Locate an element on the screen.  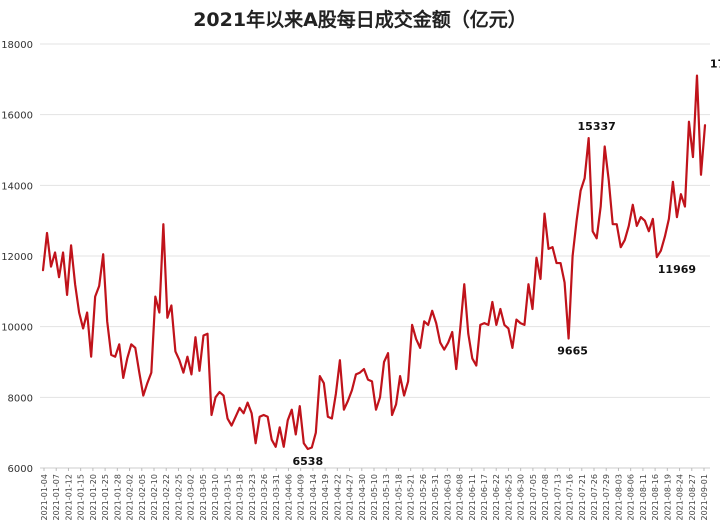
x-tick-label: 2021-01-20 is located at coordinates (93, 497).